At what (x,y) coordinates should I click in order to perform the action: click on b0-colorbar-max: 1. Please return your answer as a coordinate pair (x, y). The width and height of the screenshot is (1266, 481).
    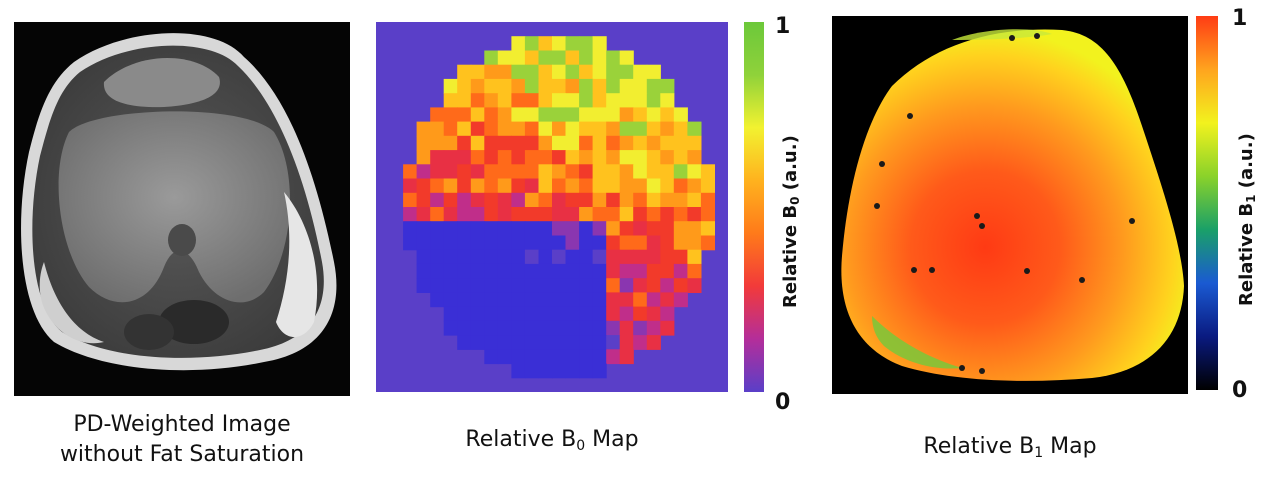
    Looking at the image, I should click on (783, 26).